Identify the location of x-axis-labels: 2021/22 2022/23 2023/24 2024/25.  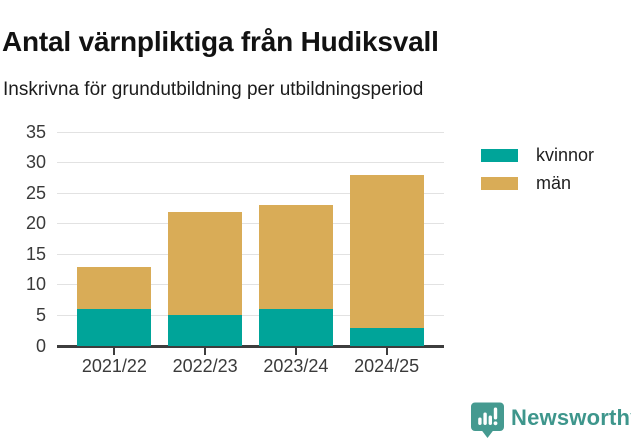
(250, 368).